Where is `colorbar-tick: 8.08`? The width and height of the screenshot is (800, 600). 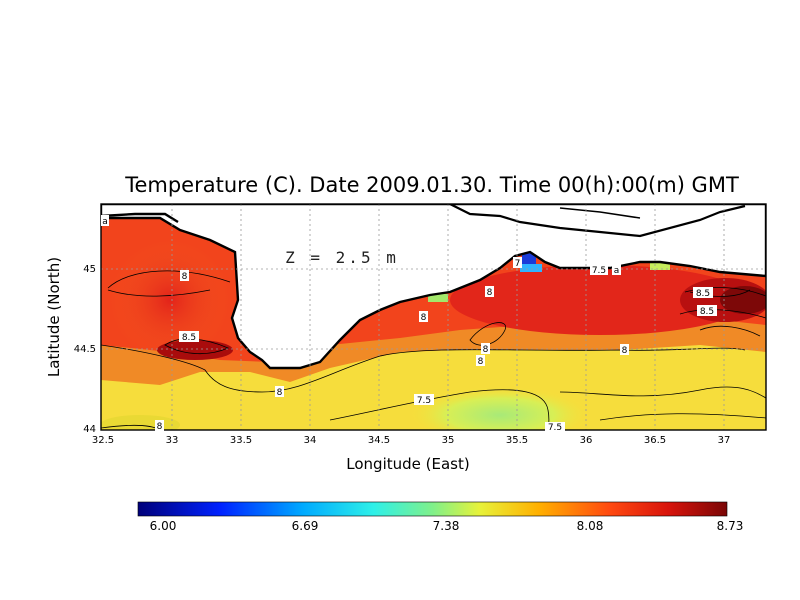 colorbar-tick: 8.08 is located at coordinates (590, 526).